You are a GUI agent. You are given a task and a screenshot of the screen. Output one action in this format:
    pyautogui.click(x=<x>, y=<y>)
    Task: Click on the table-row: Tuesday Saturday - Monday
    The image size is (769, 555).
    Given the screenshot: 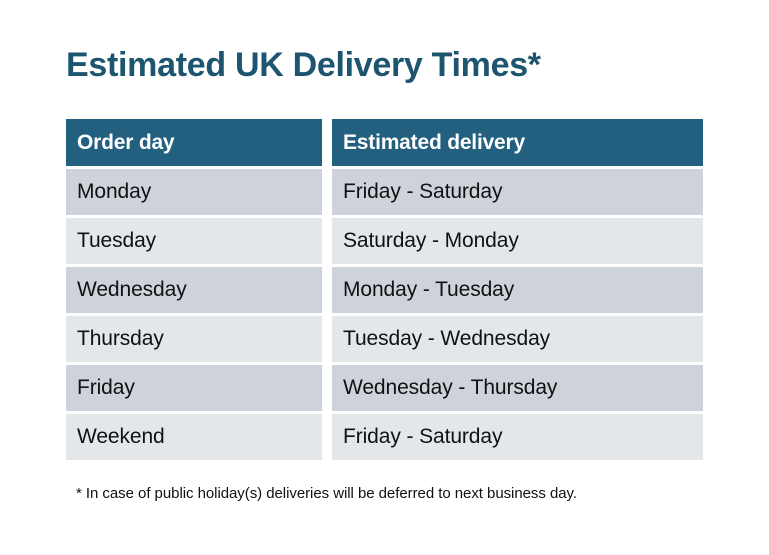 What is the action you would take?
    pyautogui.click(x=384, y=241)
    